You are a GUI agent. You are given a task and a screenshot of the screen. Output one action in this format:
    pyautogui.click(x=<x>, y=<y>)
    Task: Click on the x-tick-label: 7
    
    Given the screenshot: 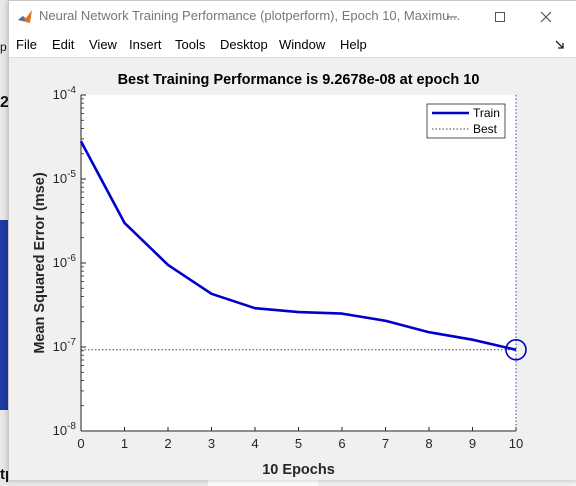 What is the action you would take?
    pyautogui.click(x=385, y=443)
    